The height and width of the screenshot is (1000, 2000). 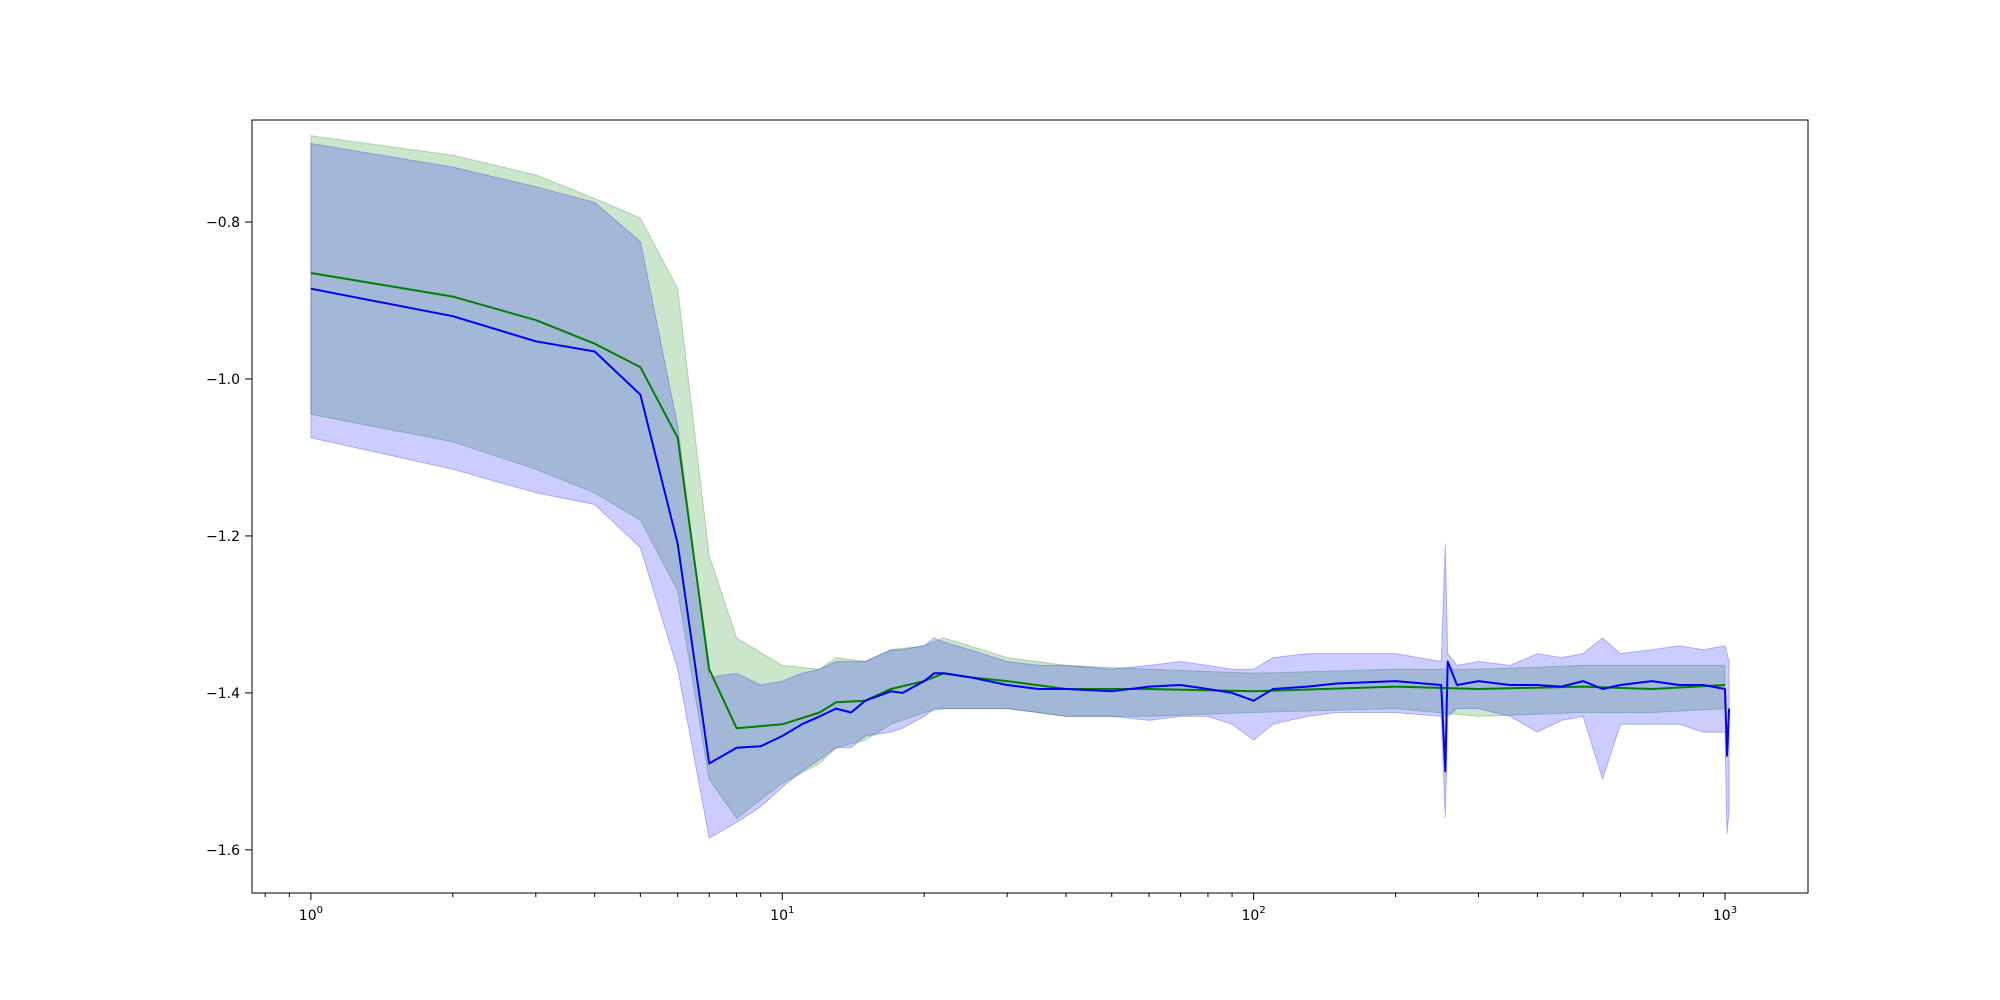 I want to click on x-tick-label: 10¹, so click(x=782, y=914).